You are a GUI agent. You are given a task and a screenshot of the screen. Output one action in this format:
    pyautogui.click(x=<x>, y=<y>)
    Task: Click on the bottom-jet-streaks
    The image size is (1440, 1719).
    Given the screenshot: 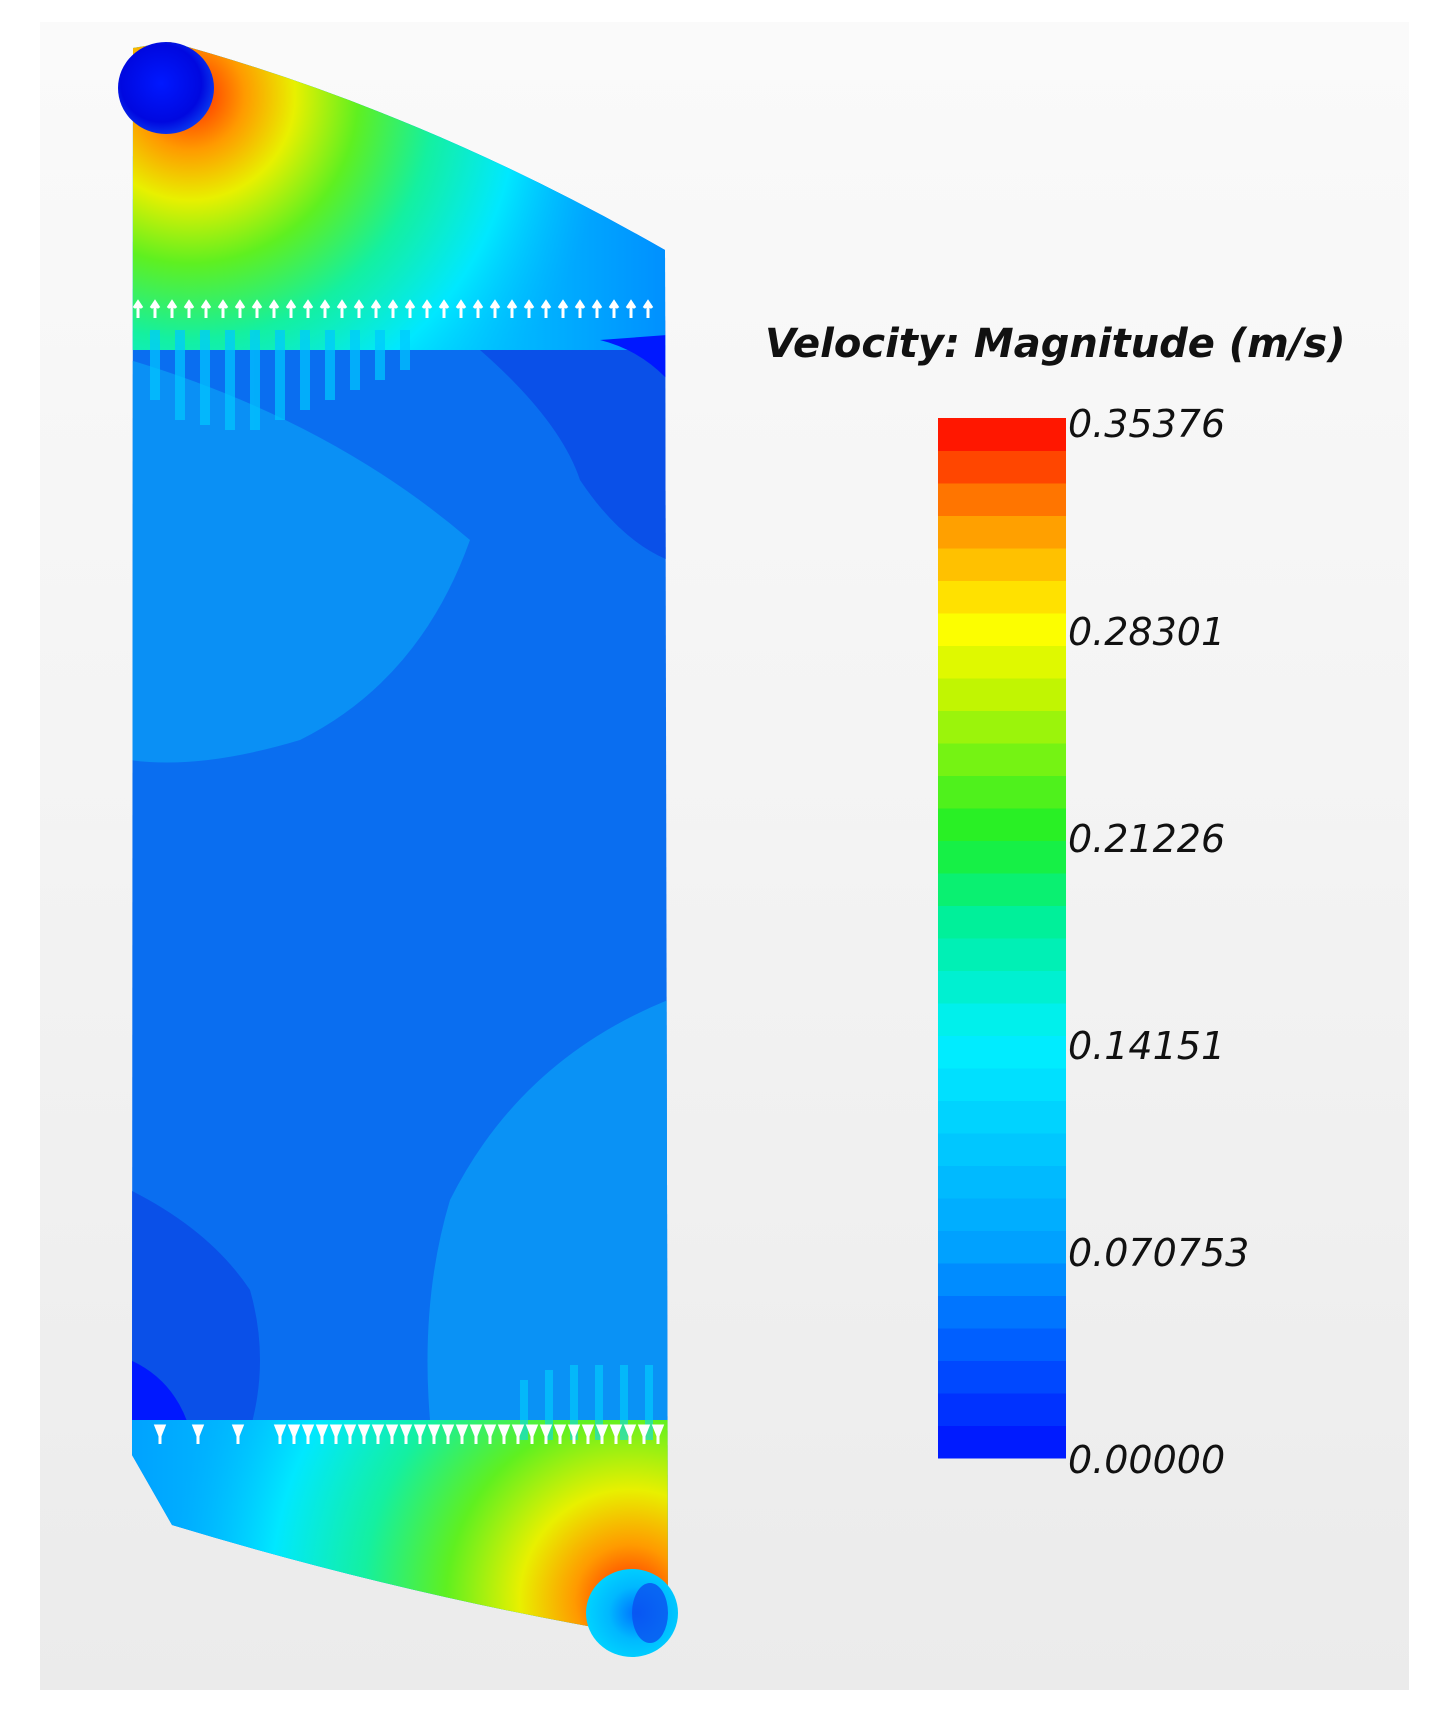 What is the action you would take?
    pyautogui.click(x=586, y=1402)
    